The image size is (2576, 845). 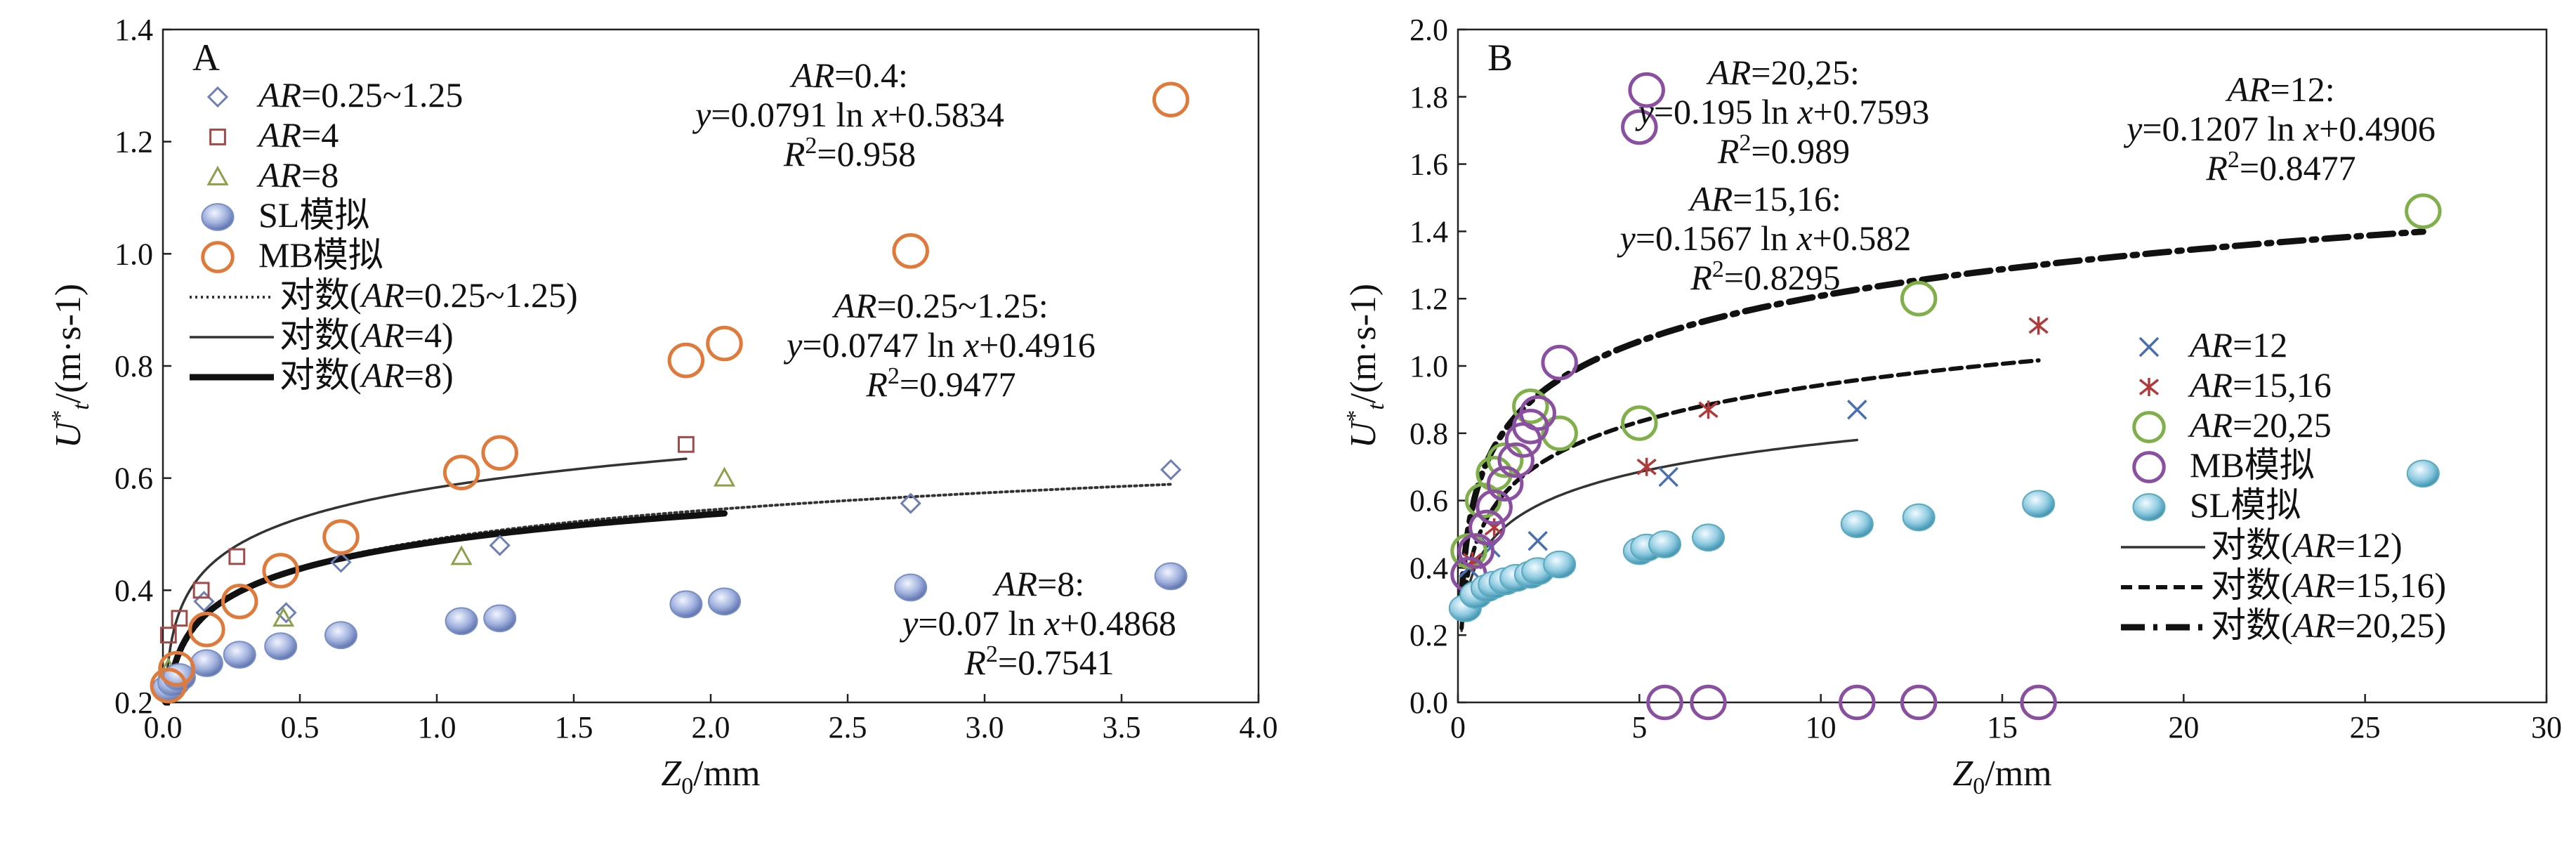 What do you see at coordinates (958, 385) in the screenshot?
I see `annotation-line-part: =0.9477` at bounding box center [958, 385].